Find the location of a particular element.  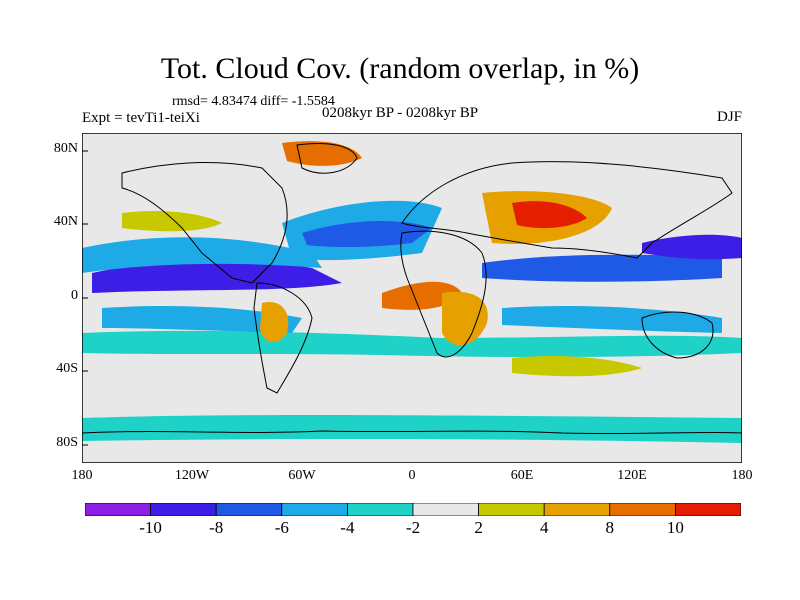

field-patch-south-indian-yellow is located at coordinates (577, 366).